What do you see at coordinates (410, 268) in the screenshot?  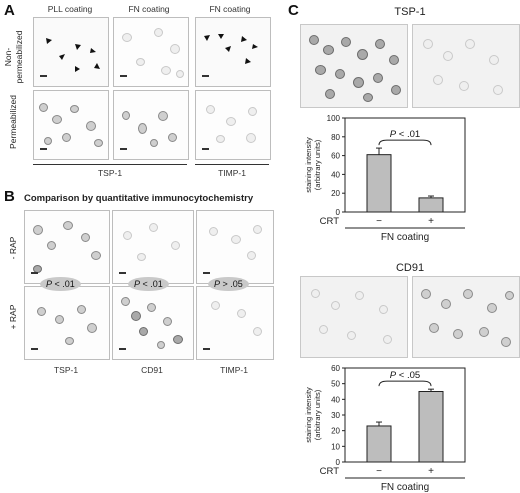 I see `panel-c-bottom-title: CD91` at bounding box center [410, 268].